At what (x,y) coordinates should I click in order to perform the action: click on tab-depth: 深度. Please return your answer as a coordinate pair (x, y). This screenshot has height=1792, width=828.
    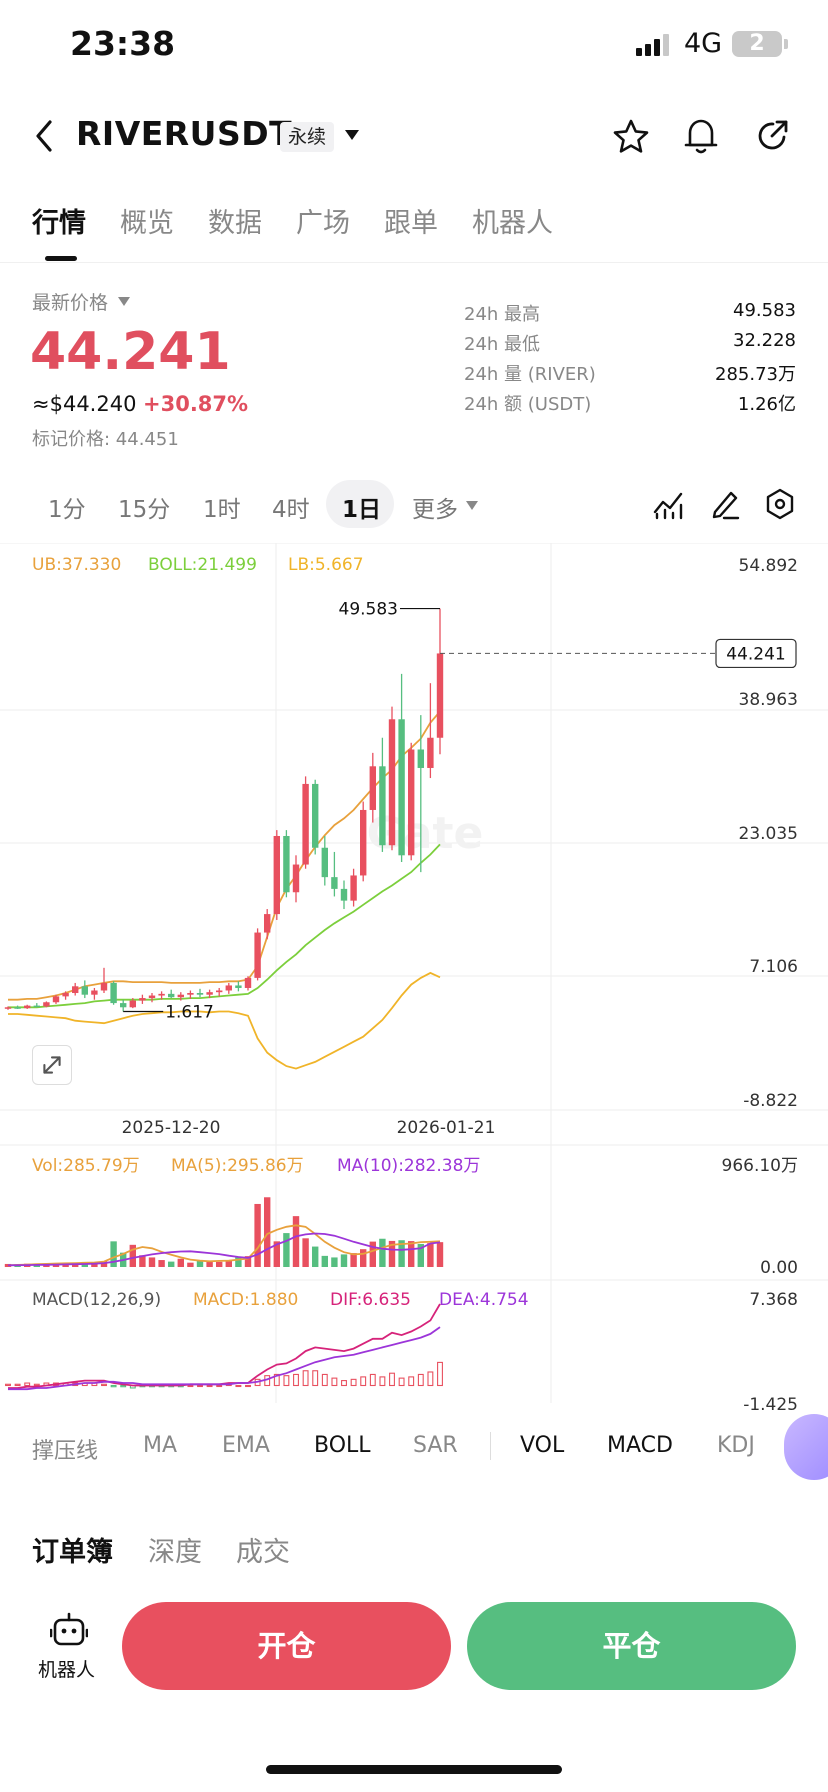
    Looking at the image, I should click on (175, 1552).